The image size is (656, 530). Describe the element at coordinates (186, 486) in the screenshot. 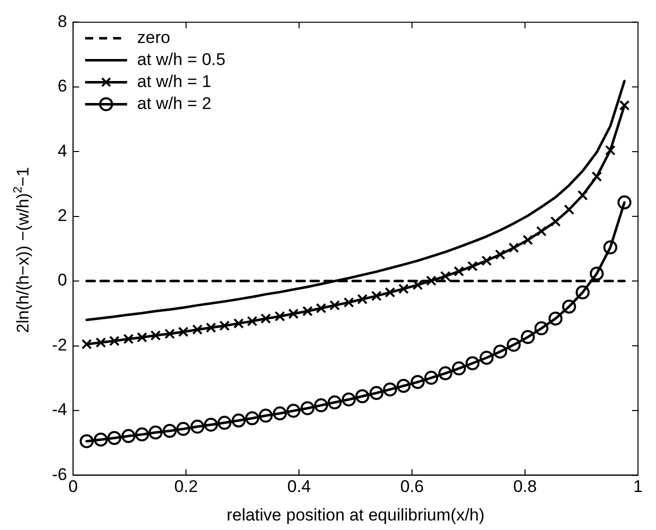

I see `x-tick-label: 0.2` at that location.